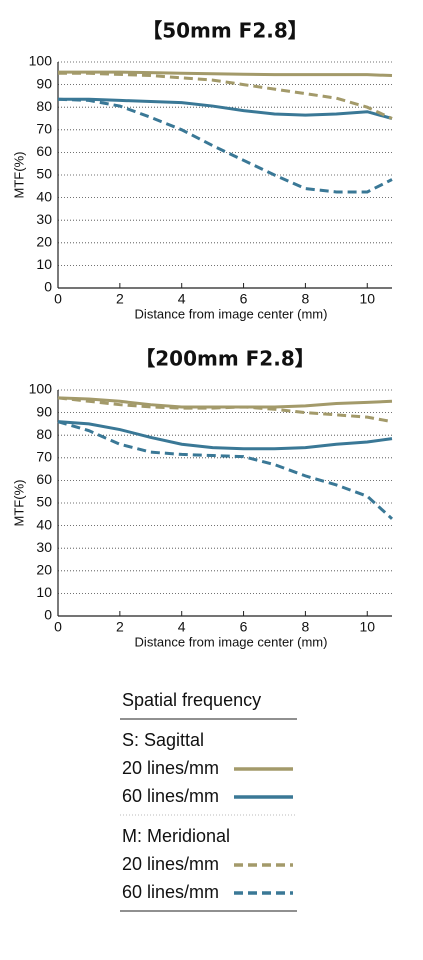  Describe the element at coordinates (224, 359) in the screenshot. I see `chart-title: 【200mm F2.8】` at that location.